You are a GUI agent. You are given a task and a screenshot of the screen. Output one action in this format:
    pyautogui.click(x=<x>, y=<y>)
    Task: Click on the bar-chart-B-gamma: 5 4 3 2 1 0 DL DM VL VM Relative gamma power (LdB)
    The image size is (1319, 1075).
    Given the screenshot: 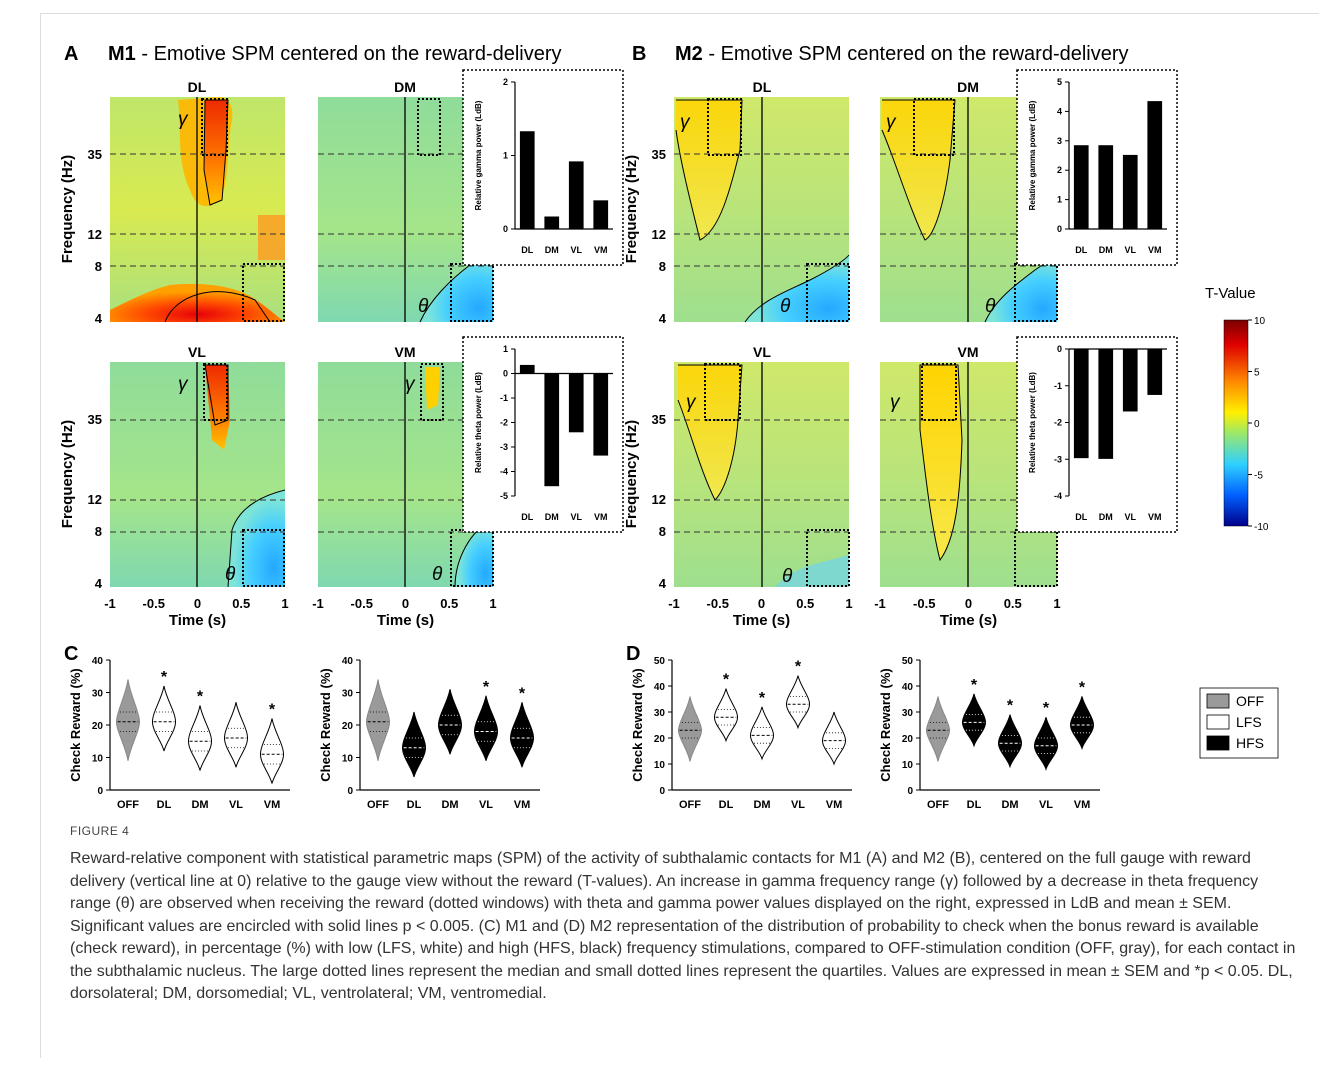 What is the action you would take?
    pyautogui.click(x=1097, y=167)
    